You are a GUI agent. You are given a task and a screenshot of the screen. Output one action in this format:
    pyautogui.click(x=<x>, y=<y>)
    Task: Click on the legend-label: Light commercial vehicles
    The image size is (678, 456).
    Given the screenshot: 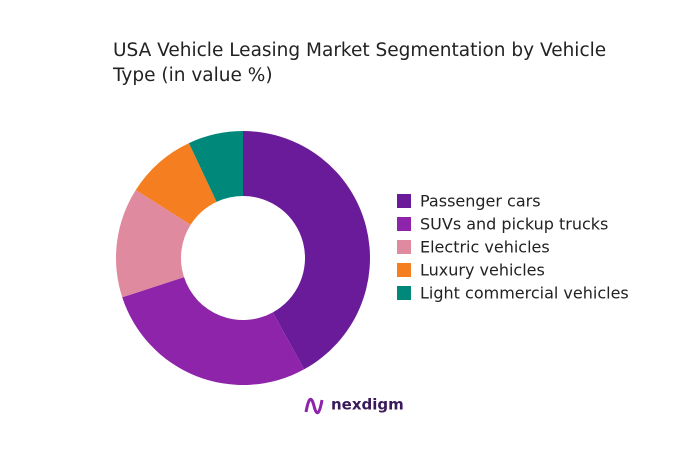 What is the action you would take?
    pyautogui.click(x=524, y=293)
    